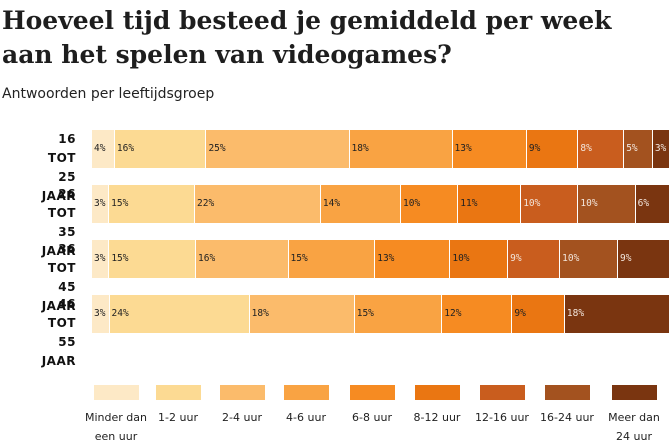  What do you see at coordinates (634, 427) in the screenshot?
I see `legend-label: Meer dan 24 uur` at bounding box center [634, 427].